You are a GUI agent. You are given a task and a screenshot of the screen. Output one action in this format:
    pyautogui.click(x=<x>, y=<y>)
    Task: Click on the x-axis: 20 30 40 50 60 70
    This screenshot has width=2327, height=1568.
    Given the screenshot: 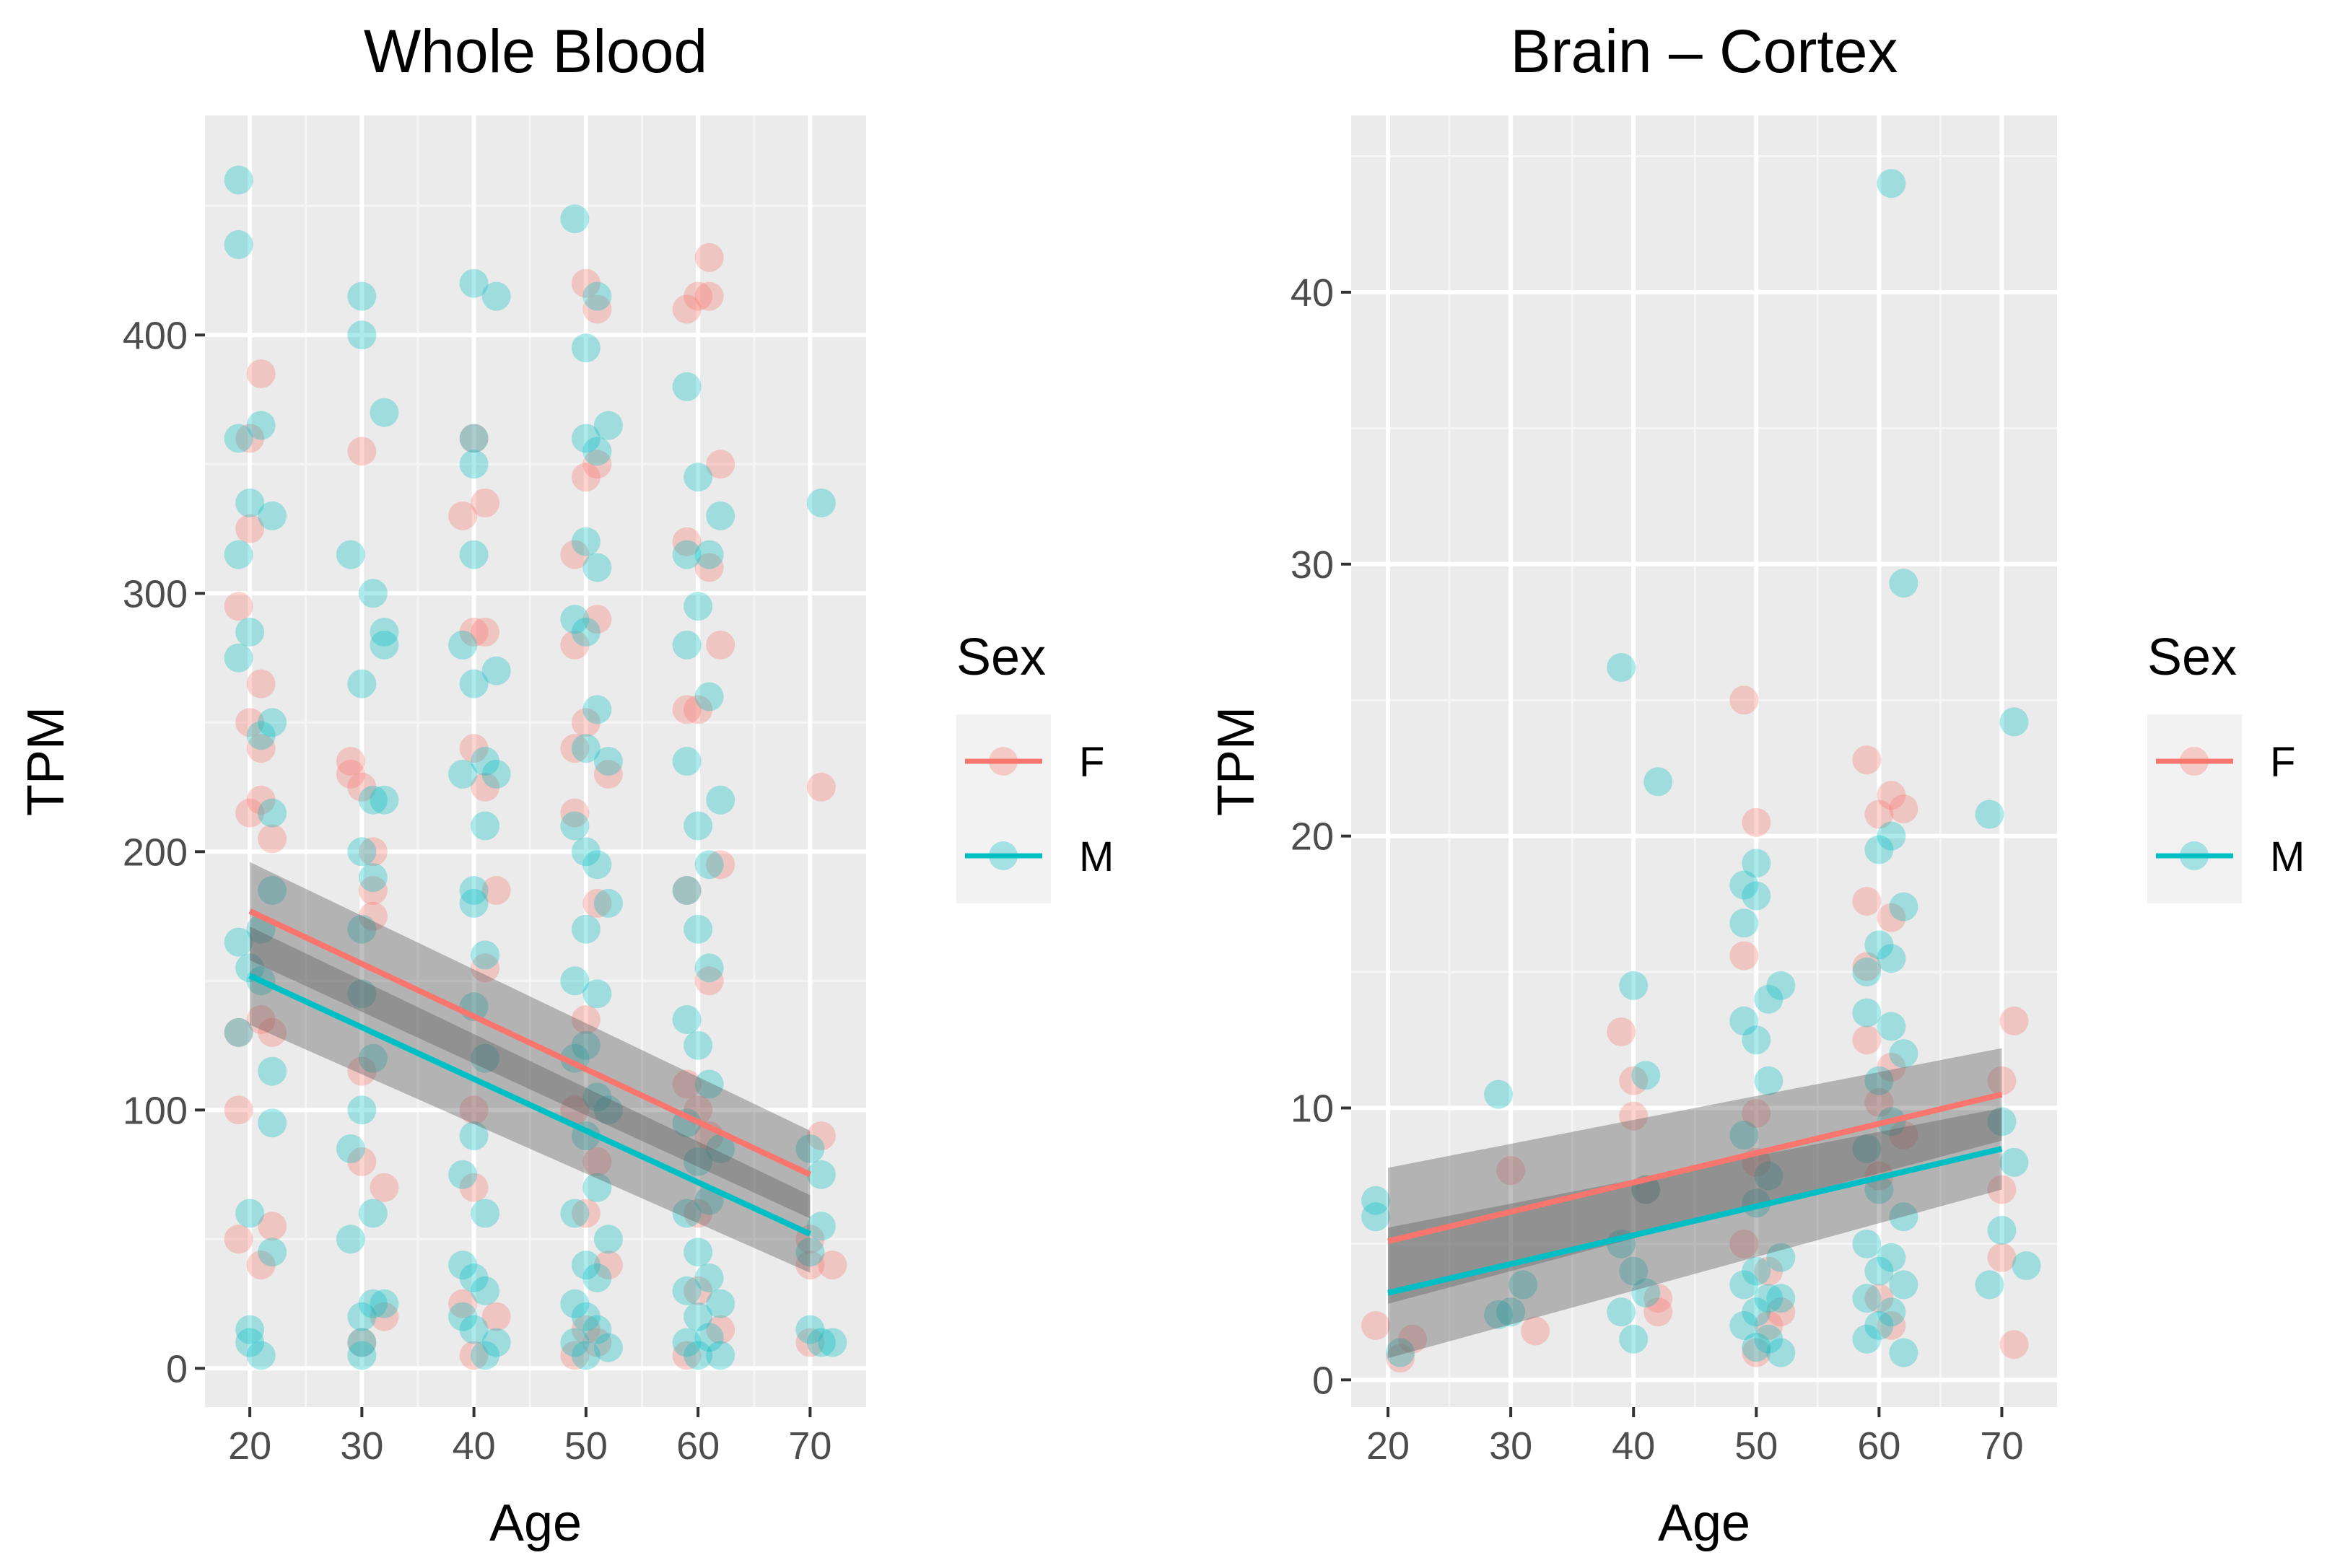 What is the action you would take?
    pyautogui.click(x=1695, y=1437)
    